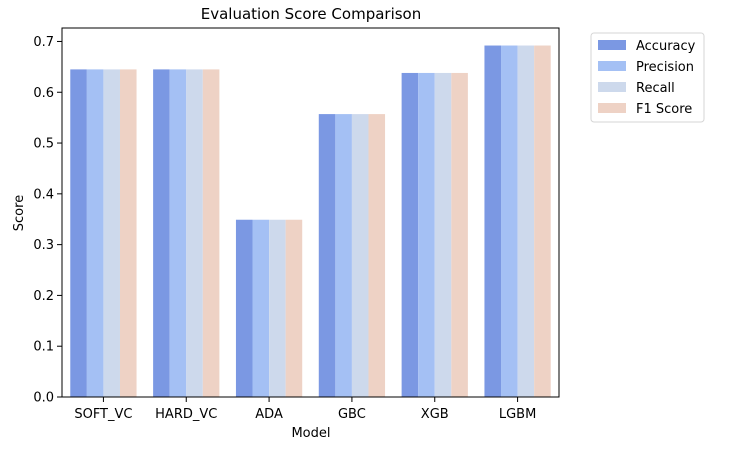  Describe the element at coordinates (161, 233) in the screenshot. I see `bar-hard-vc-accuracy` at that location.